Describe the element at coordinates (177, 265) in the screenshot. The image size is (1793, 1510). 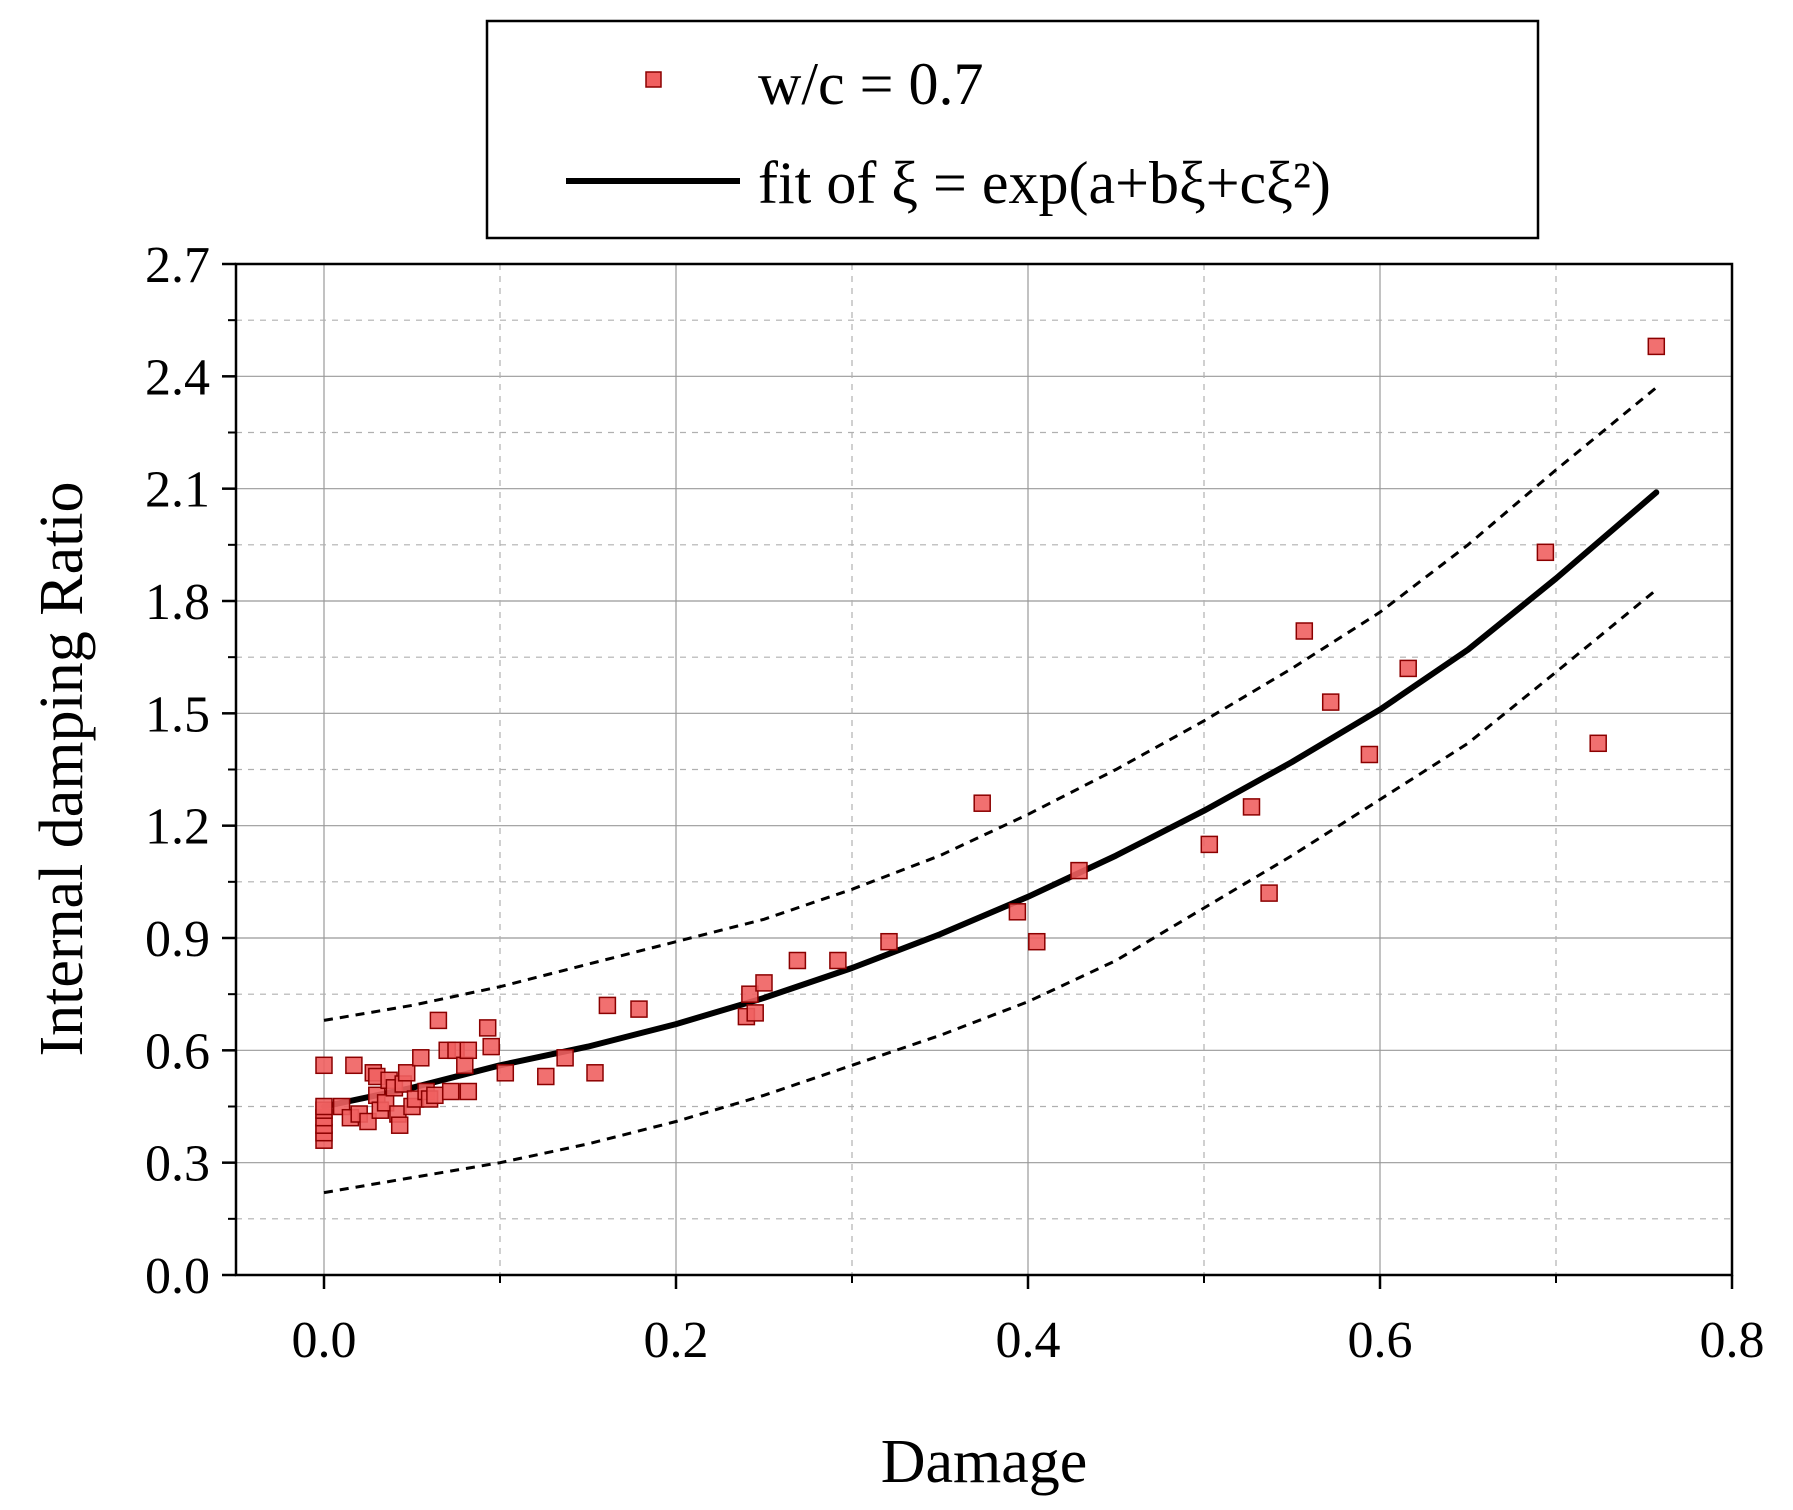
I see `y-tick-label: 2.7` at that location.